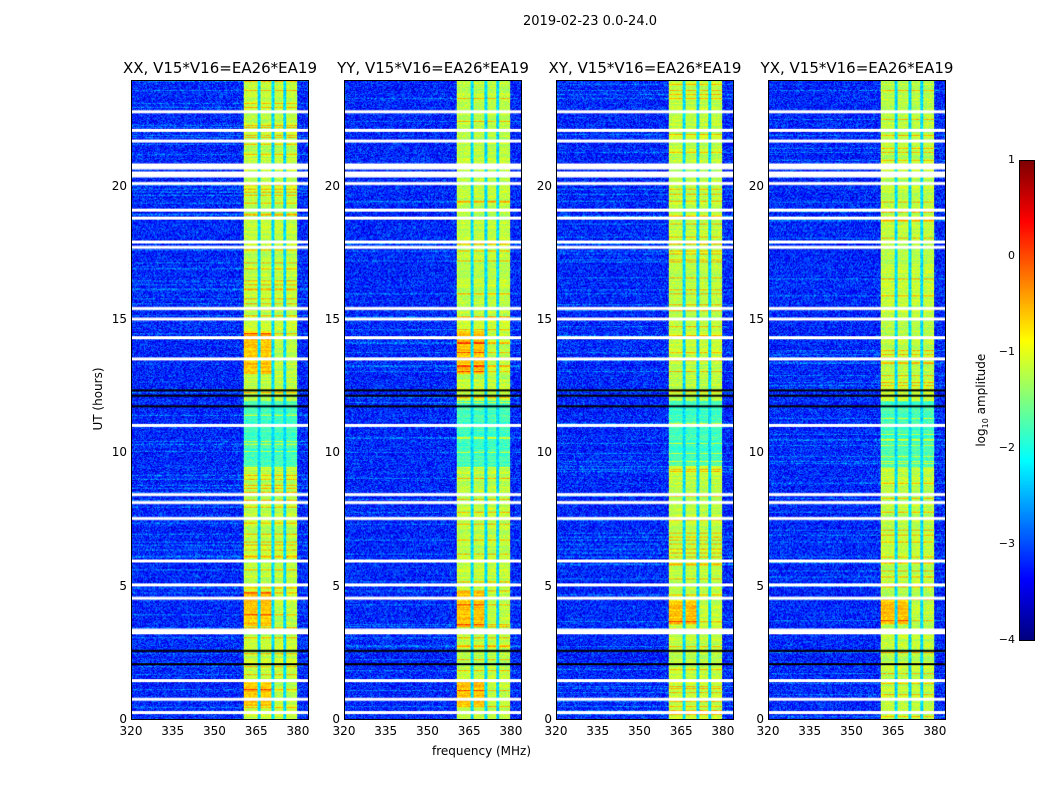 The height and width of the screenshot is (800, 1050). Describe the element at coordinates (590, 21) in the screenshot. I see `figure-title: 2019-02-23 0.0-24.0` at that location.